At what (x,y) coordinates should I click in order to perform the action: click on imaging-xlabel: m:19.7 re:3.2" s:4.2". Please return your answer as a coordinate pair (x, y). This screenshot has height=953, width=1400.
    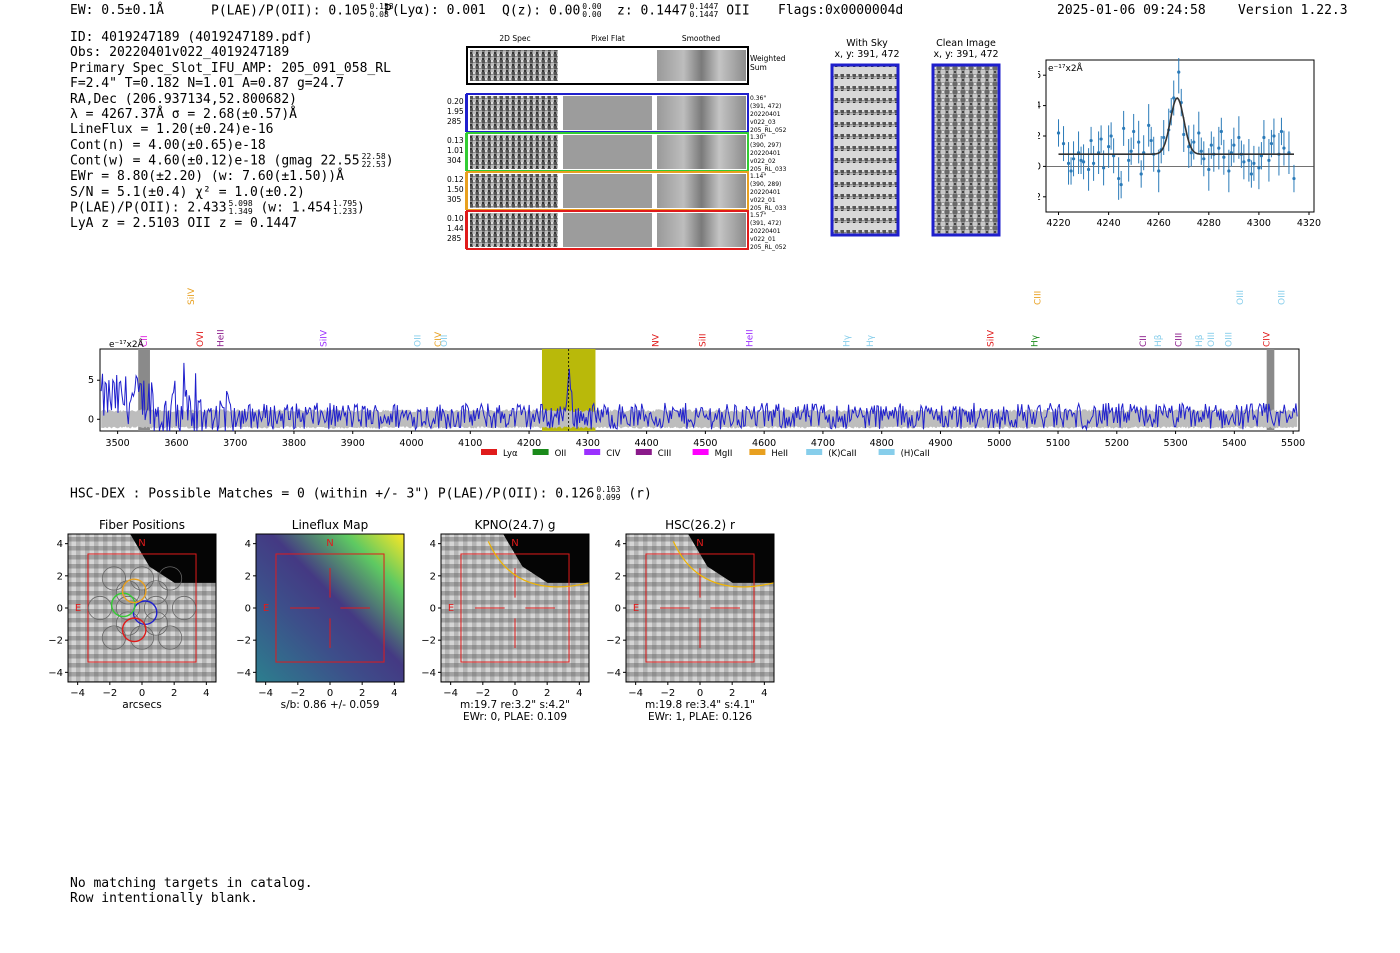
    Looking at the image, I should click on (515, 705).